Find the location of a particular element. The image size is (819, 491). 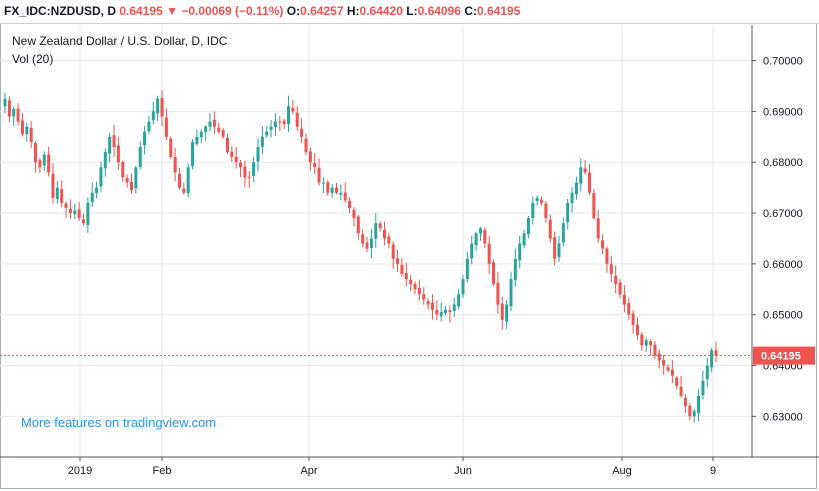

promo-link: More features on tradingview.com is located at coordinates (119, 422).